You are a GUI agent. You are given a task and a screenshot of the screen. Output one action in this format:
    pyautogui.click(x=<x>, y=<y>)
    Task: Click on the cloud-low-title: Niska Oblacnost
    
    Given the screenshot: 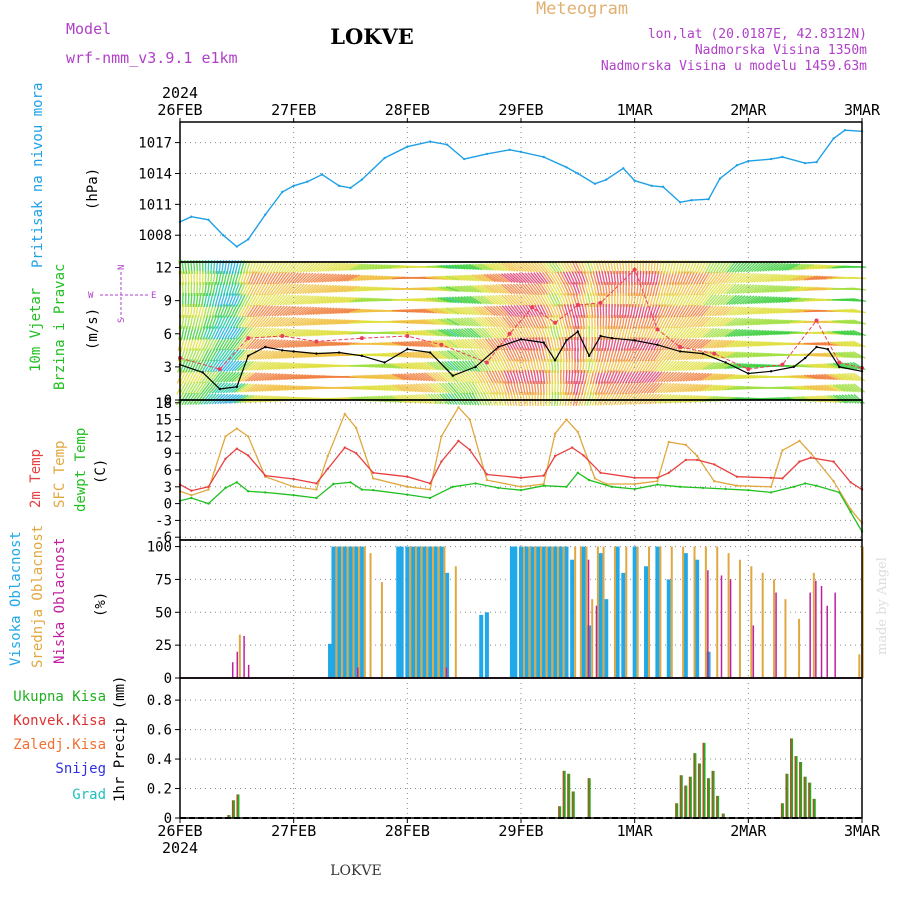 What is the action you would take?
    pyautogui.click(x=60, y=601)
    